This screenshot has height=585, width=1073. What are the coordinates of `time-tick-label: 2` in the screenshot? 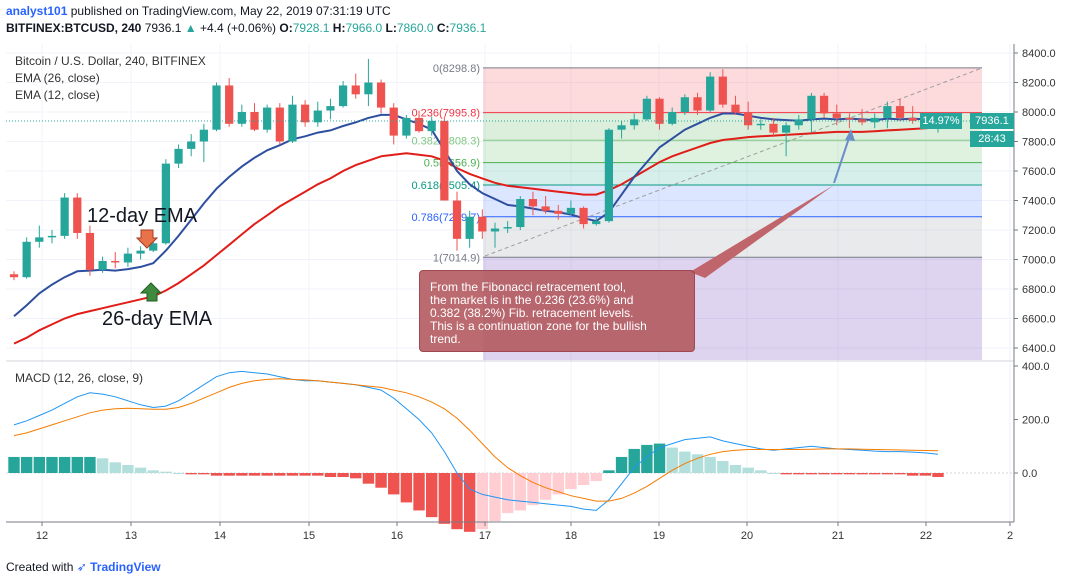 It's located at (1010, 536).